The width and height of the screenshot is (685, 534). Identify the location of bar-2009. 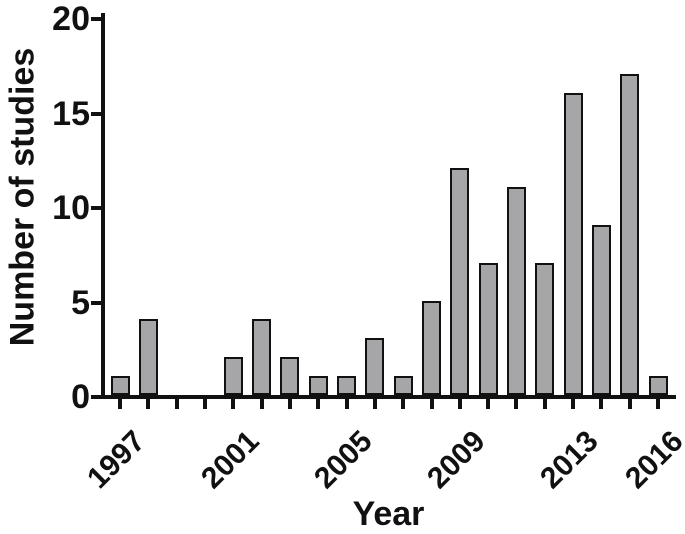
(460, 281).